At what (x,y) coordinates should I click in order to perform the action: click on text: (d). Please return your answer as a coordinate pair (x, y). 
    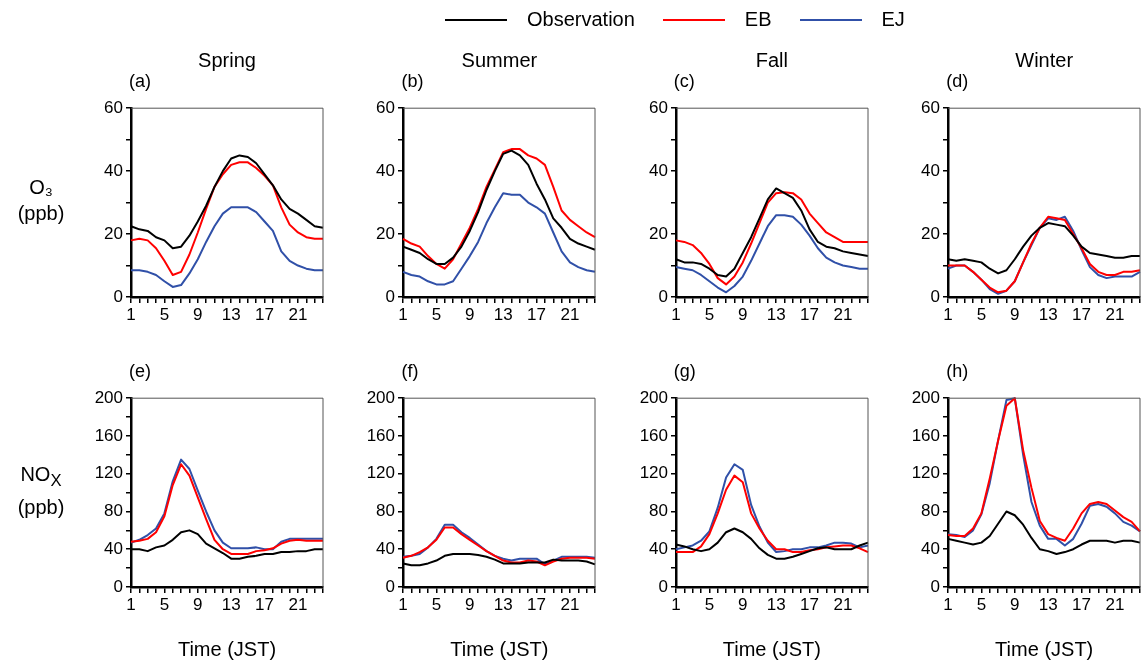
    Looking at the image, I should click on (957, 81).